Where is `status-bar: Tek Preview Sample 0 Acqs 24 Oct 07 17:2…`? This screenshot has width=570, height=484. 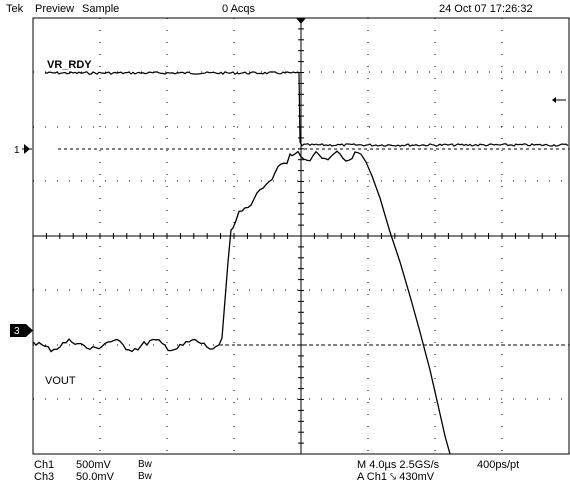
status-bar: Tek Preview Sample 0 Acqs 24 Oct 07 17:2… is located at coordinates (285, 9).